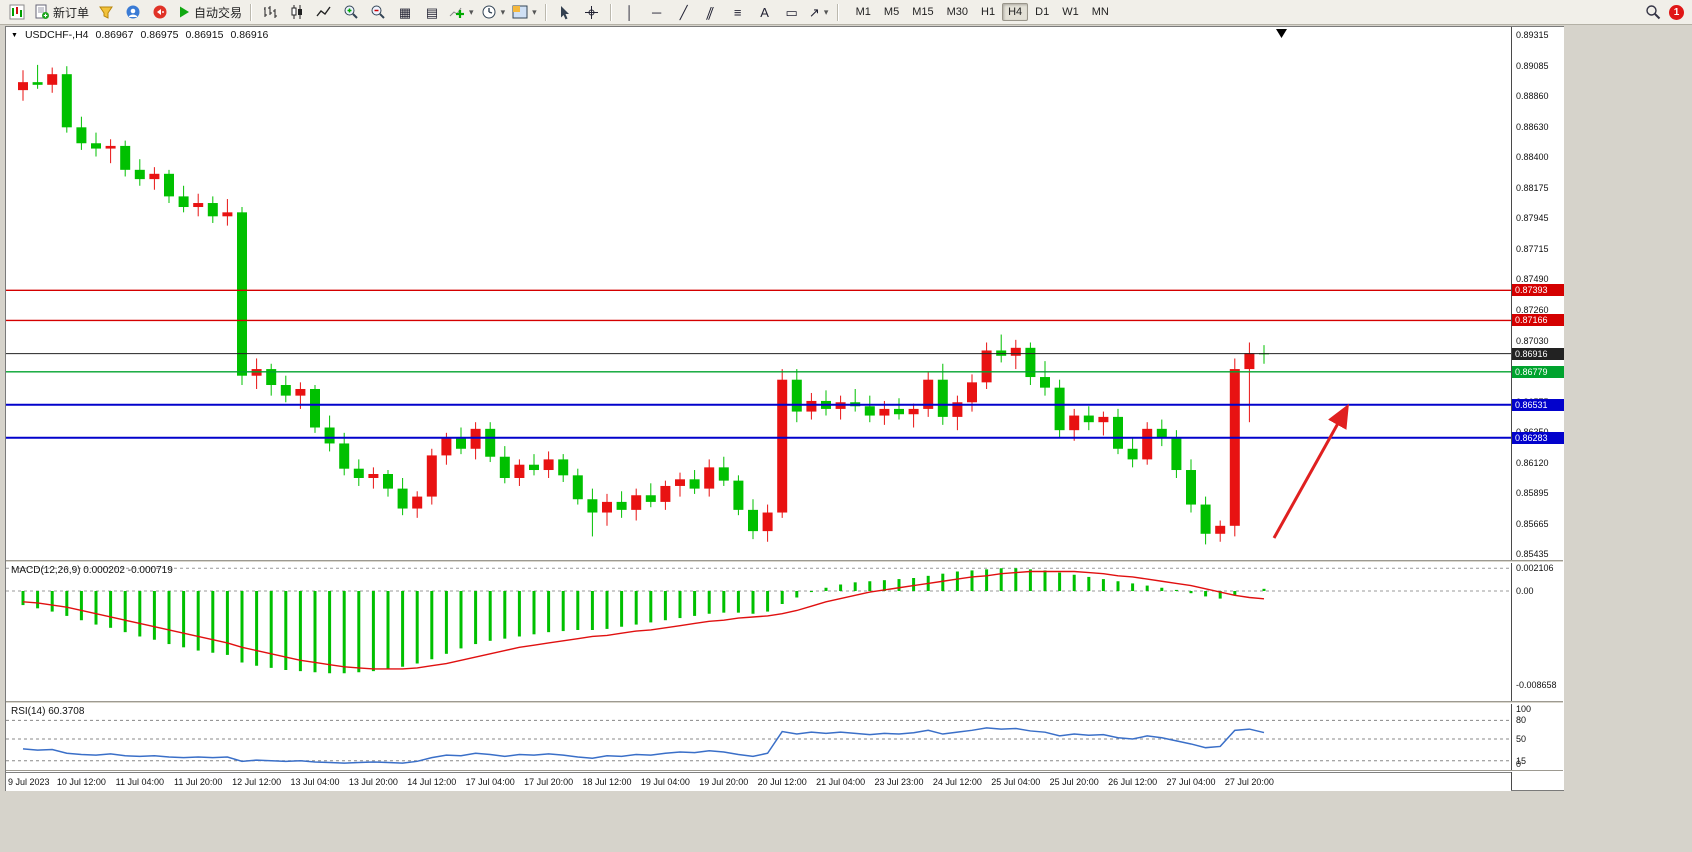 The height and width of the screenshot is (852, 1692). What do you see at coordinates (106, 12) in the screenshot?
I see `publish-button` at bounding box center [106, 12].